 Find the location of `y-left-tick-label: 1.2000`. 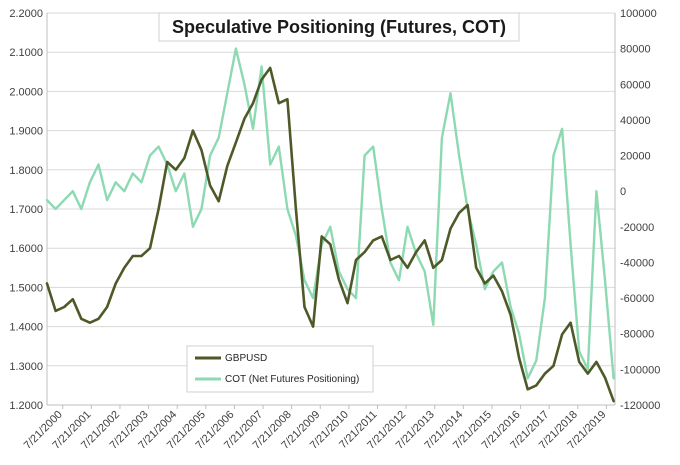

y-left-tick-label: 1.2000 is located at coordinates (26, 406).